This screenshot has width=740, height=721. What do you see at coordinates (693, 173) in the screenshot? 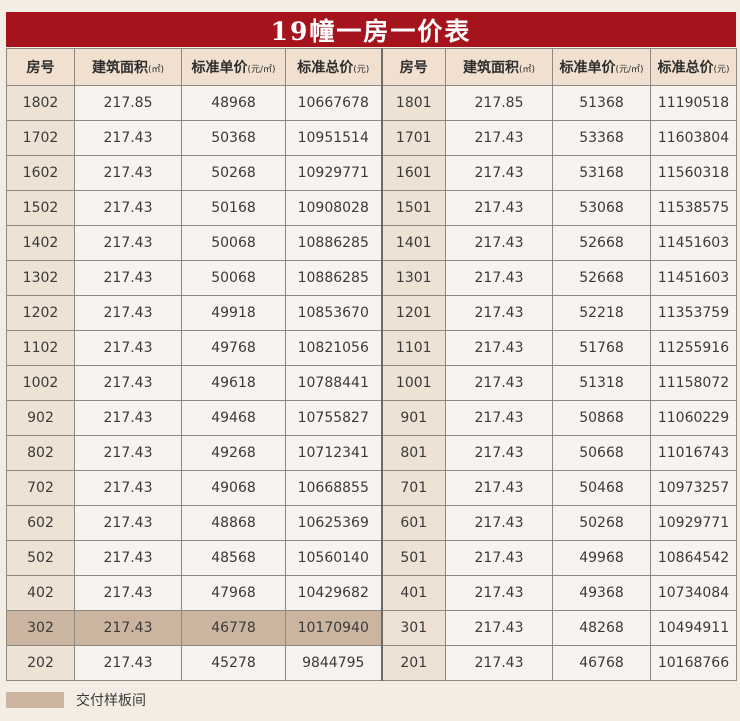
I see `total-price-cell: 11560318` at bounding box center [693, 173].